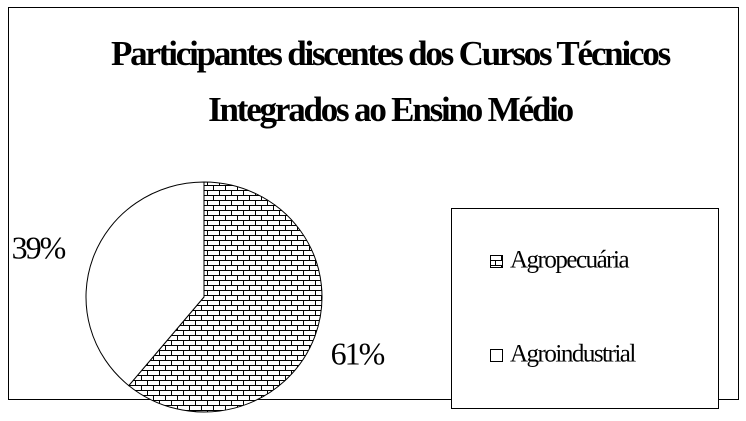 The image size is (746, 421). What do you see at coordinates (39, 247) in the screenshot?
I see `data-label: 39%` at bounding box center [39, 247].